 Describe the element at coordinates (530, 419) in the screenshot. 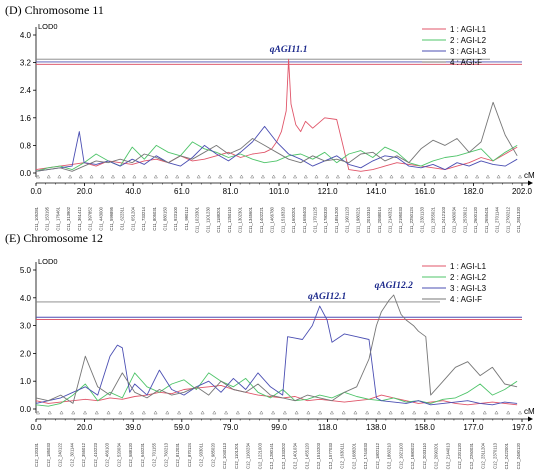

I see `x-axis-arrow` at that location.